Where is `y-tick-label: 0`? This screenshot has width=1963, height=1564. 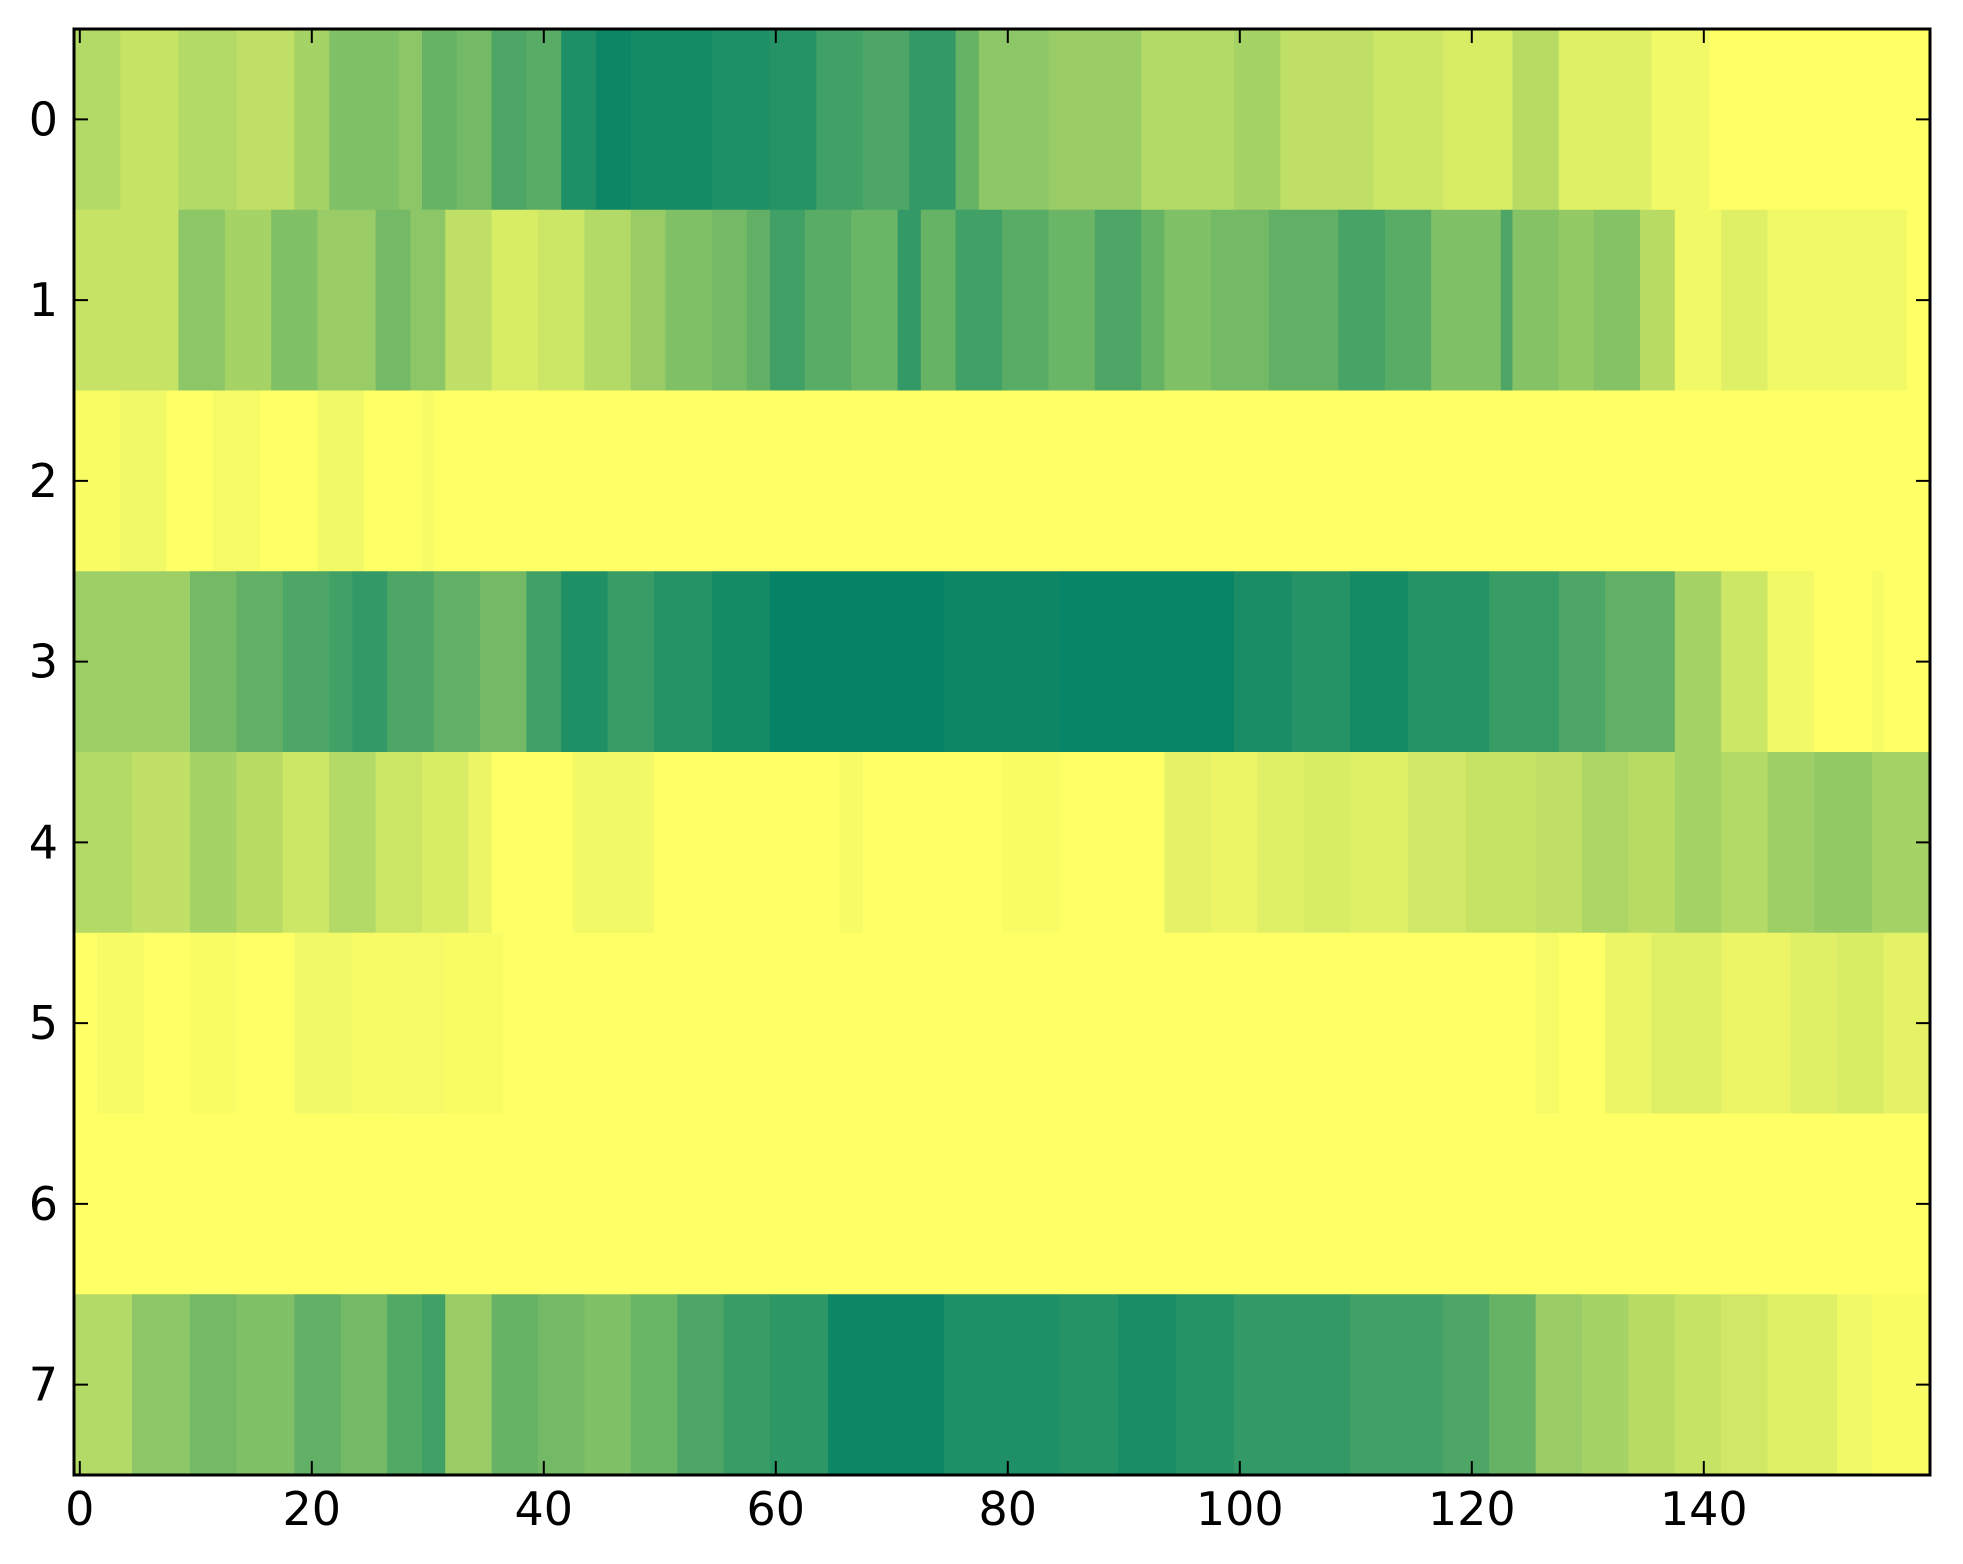 y-tick-label: 0 is located at coordinates (43, 119).